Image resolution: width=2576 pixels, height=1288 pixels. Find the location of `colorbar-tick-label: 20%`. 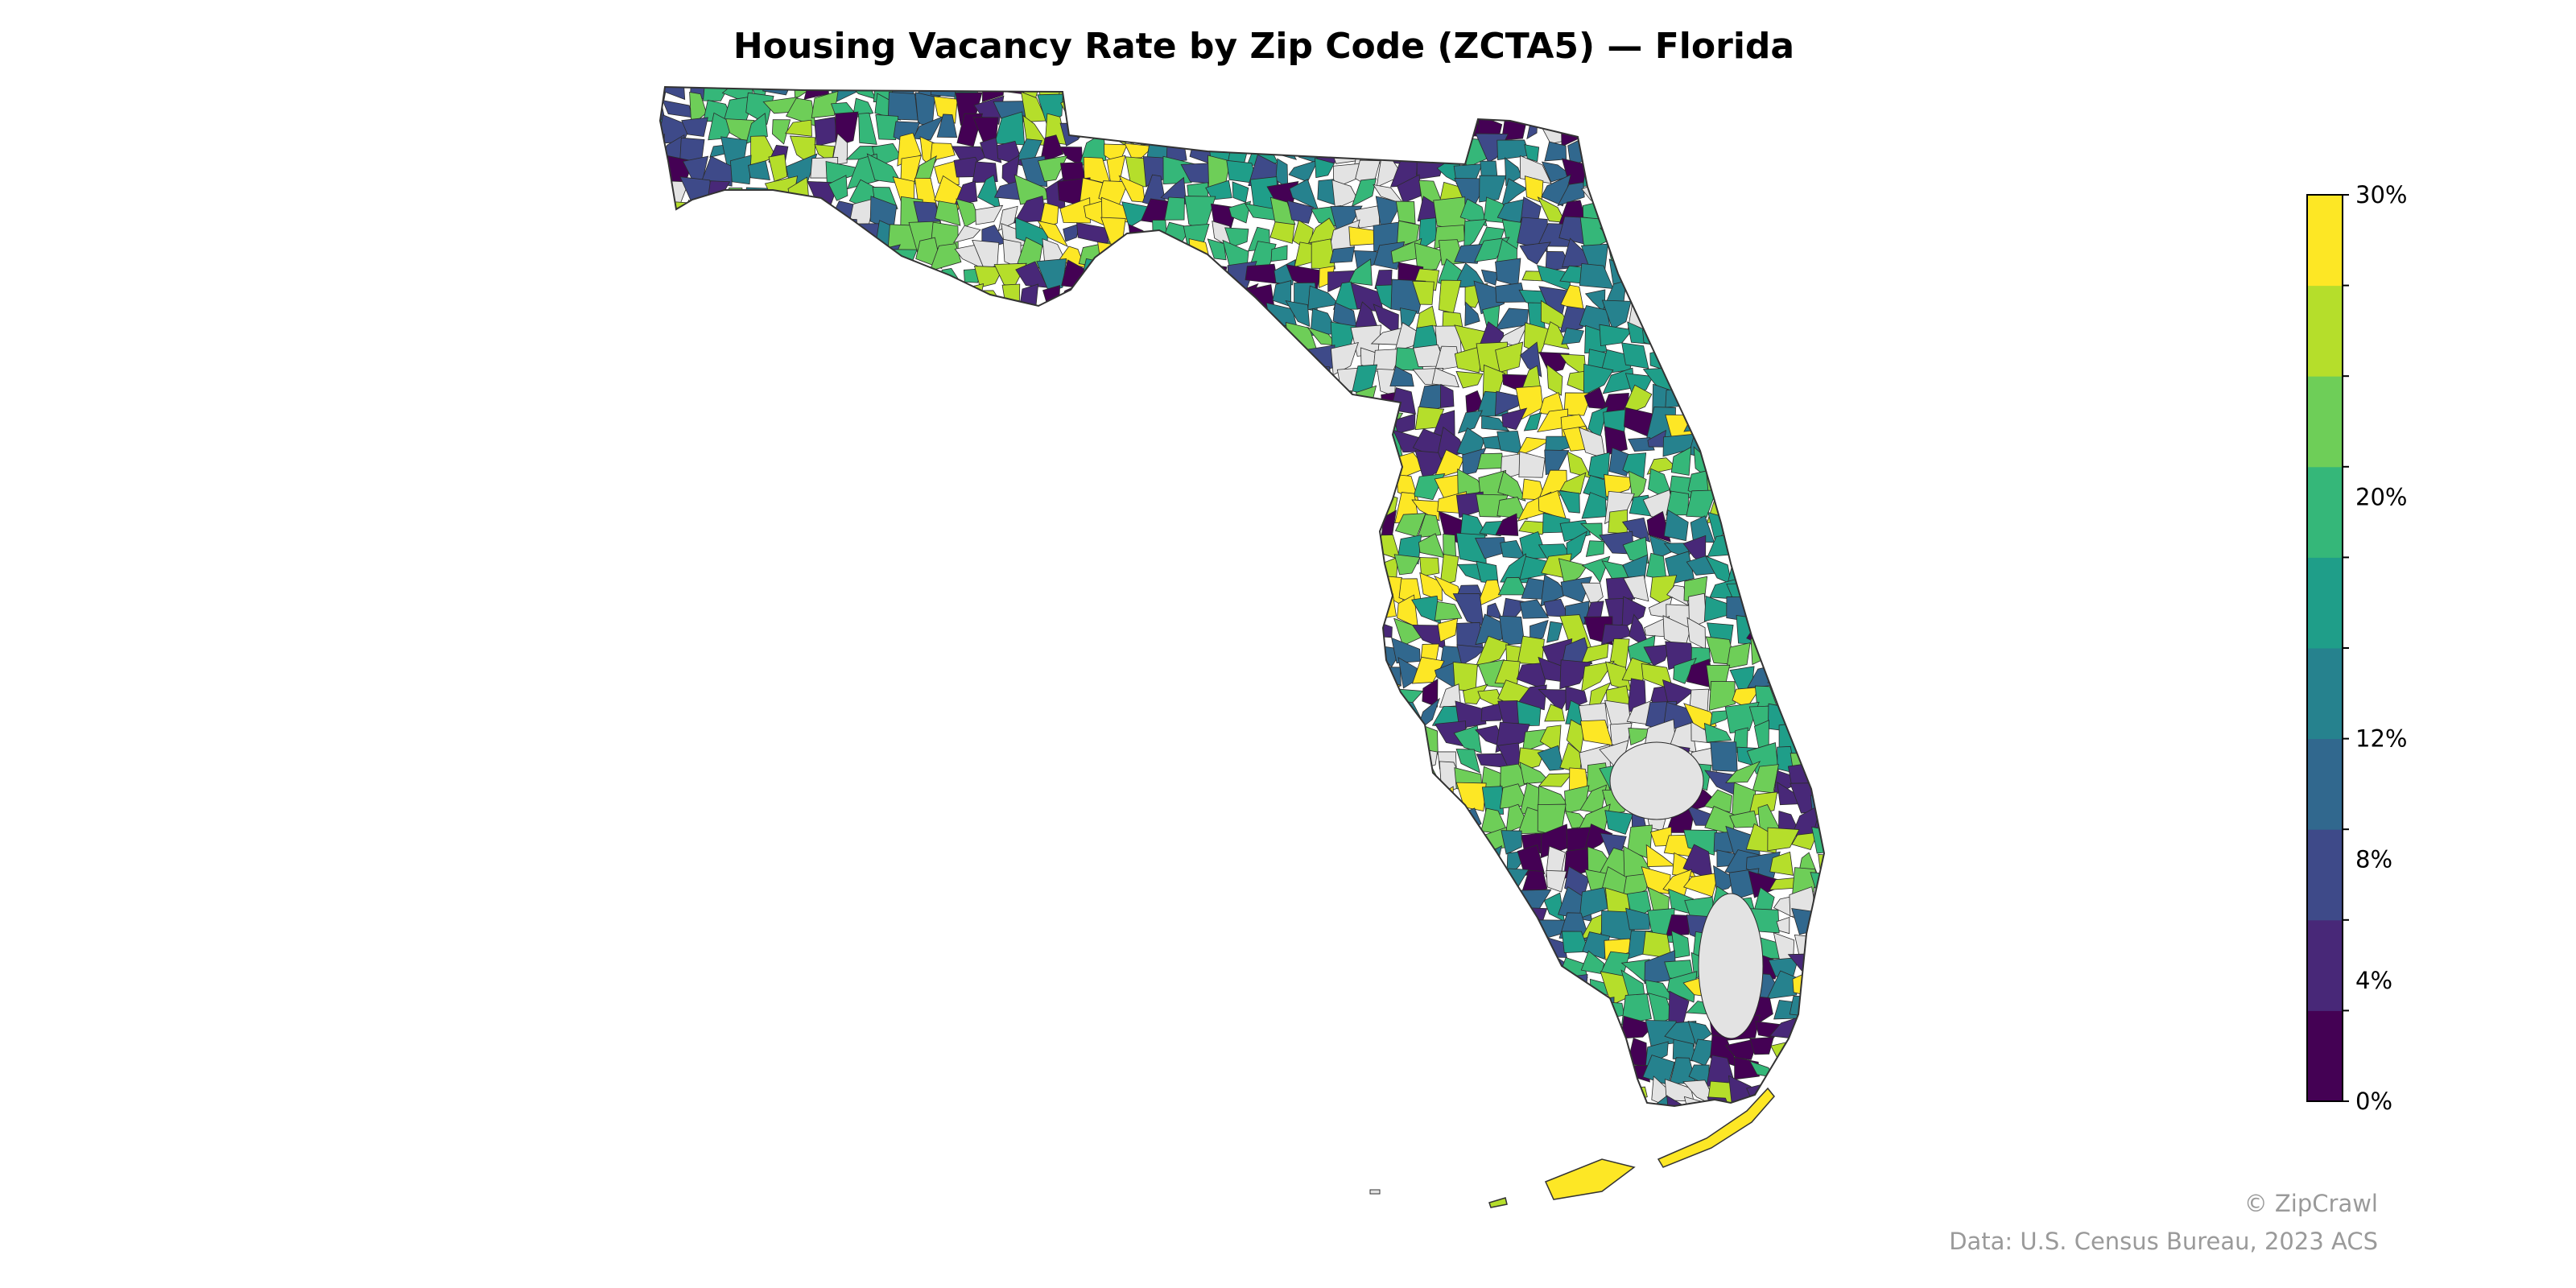

colorbar-tick-label: 20% is located at coordinates (2381, 496).